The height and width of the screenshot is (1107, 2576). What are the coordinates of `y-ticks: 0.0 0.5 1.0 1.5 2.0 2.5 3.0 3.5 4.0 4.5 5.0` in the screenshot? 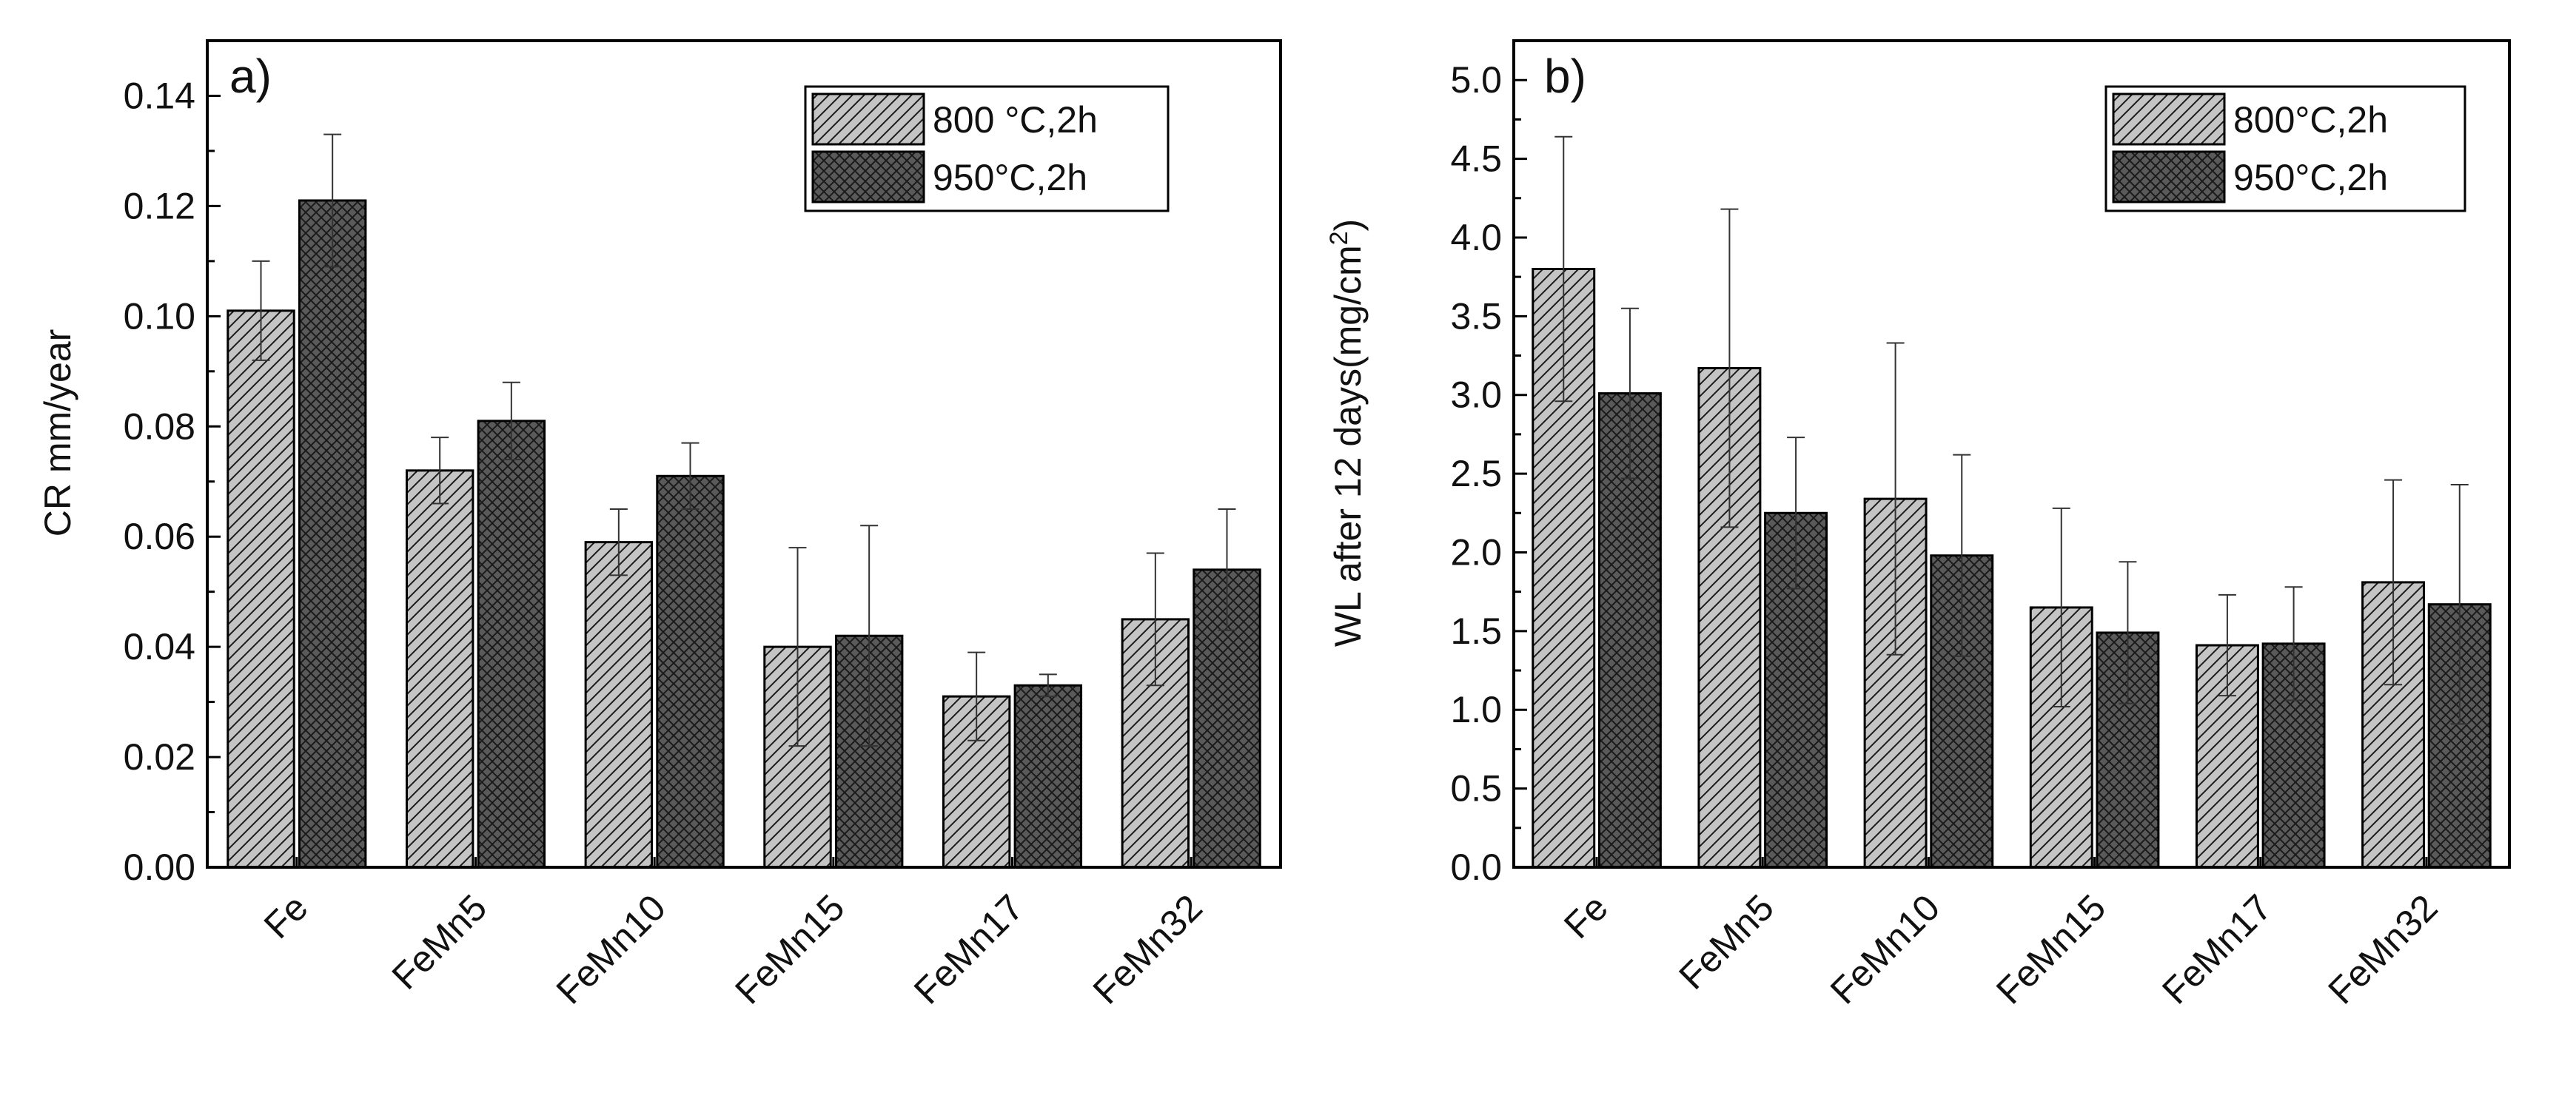 It's located at (1488, 473).